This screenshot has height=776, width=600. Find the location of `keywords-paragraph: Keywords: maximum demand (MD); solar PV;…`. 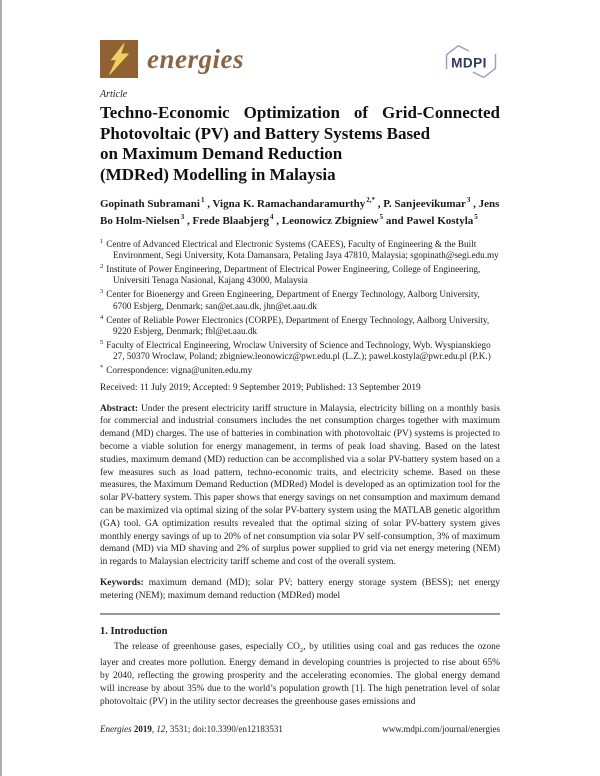

keywords-paragraph: Keywords: maximum demand (MD); solar PV;… is located at coordinates (300, 590).